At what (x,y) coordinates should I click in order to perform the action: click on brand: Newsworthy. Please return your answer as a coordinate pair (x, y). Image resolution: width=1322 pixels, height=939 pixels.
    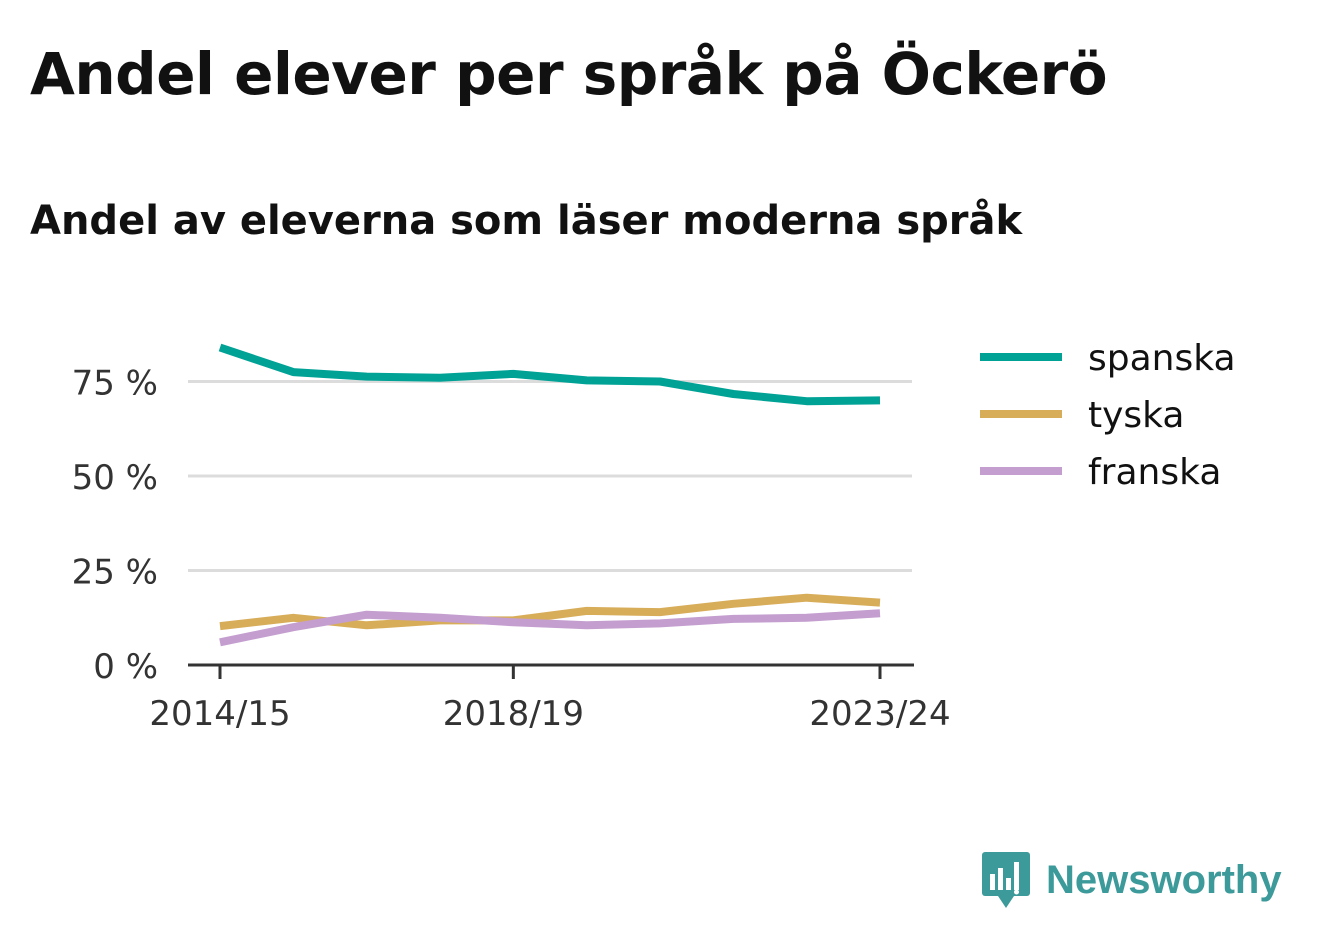
    Looking at the image, I should click on (1131, 880).